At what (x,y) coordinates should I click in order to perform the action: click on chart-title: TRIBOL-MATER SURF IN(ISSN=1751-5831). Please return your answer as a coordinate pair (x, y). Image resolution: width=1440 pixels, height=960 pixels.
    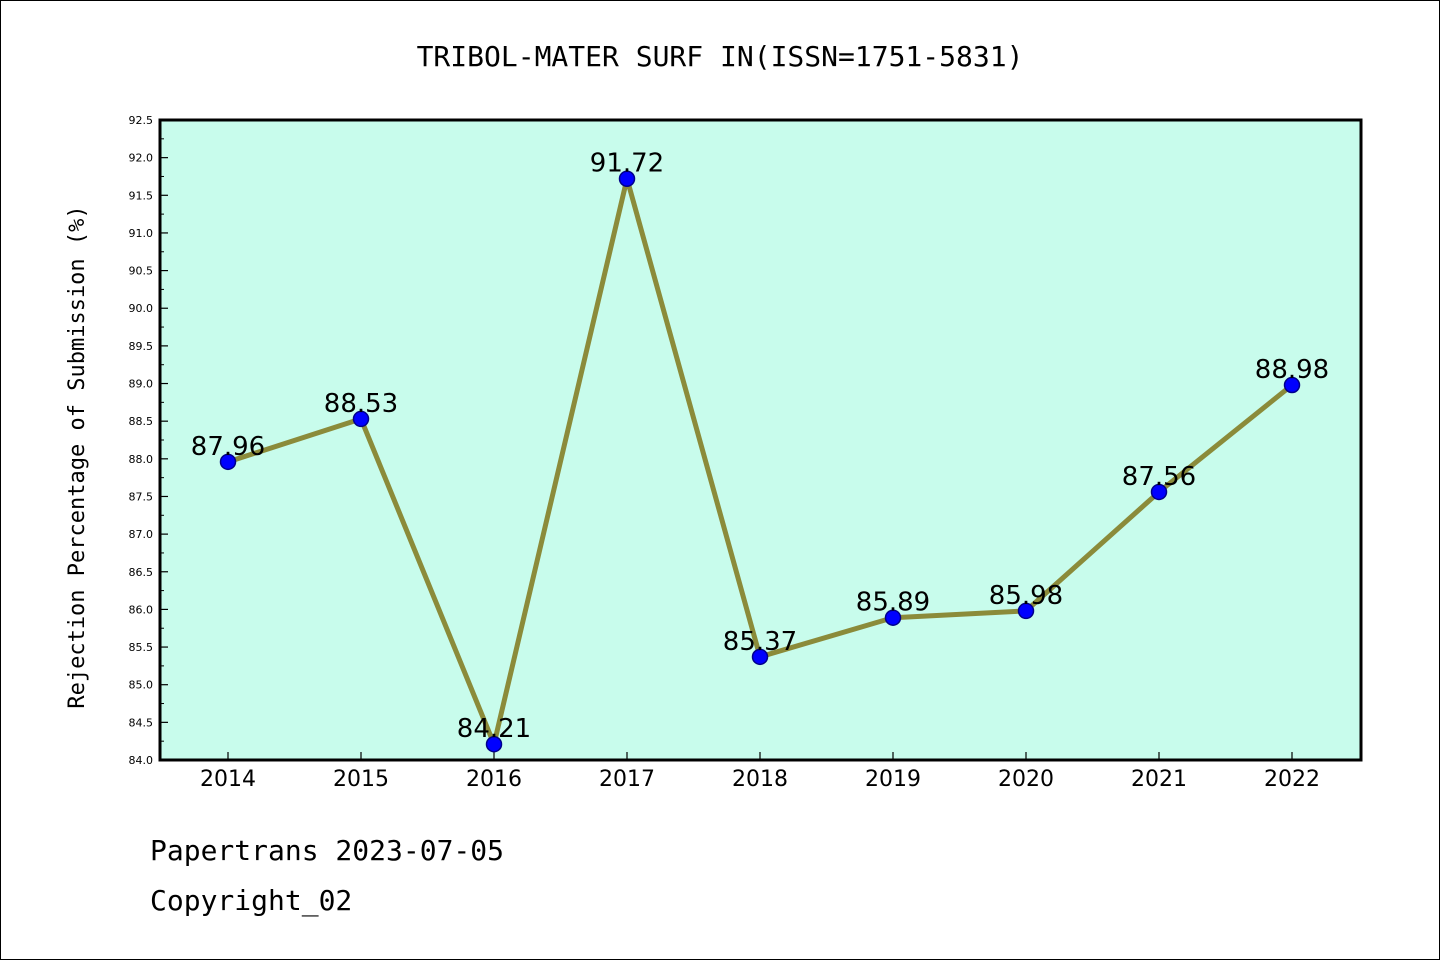
    Looking at the image, I should click on (720, 56).